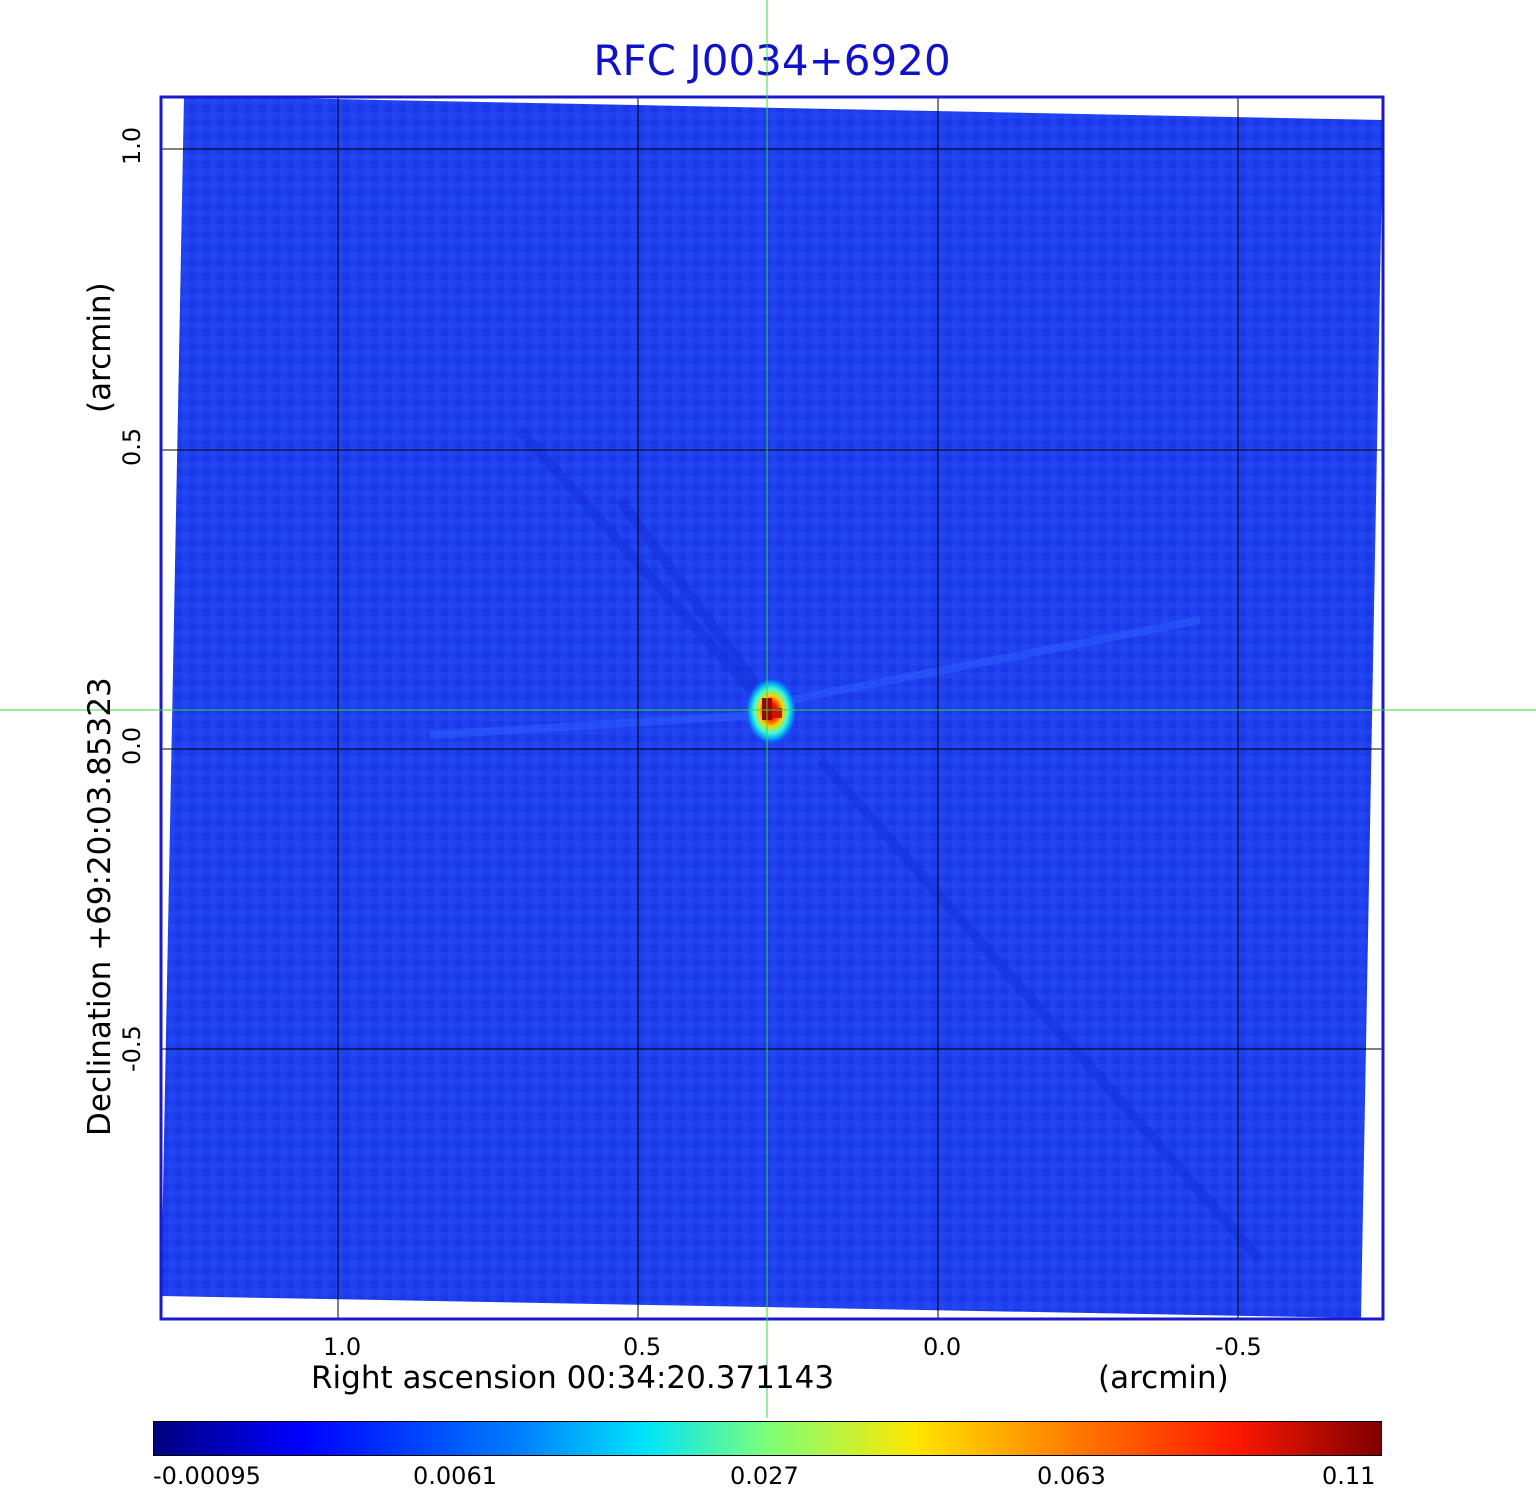  I want to click on colorbar-label: 0.11, so click(1349, 1476).